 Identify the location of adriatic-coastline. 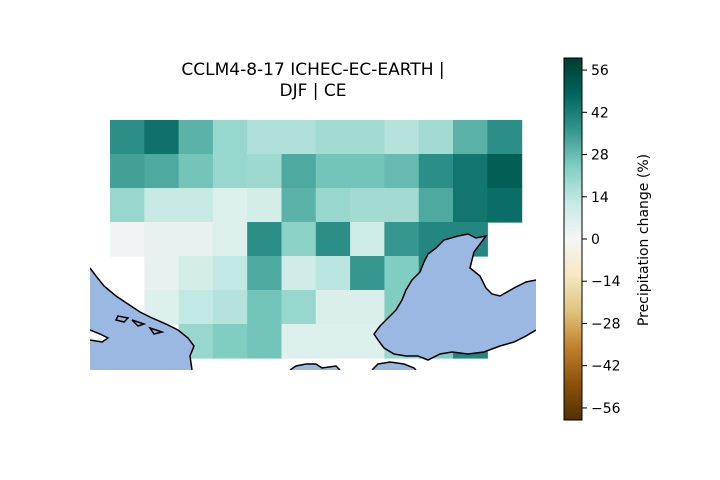
(142, 318).